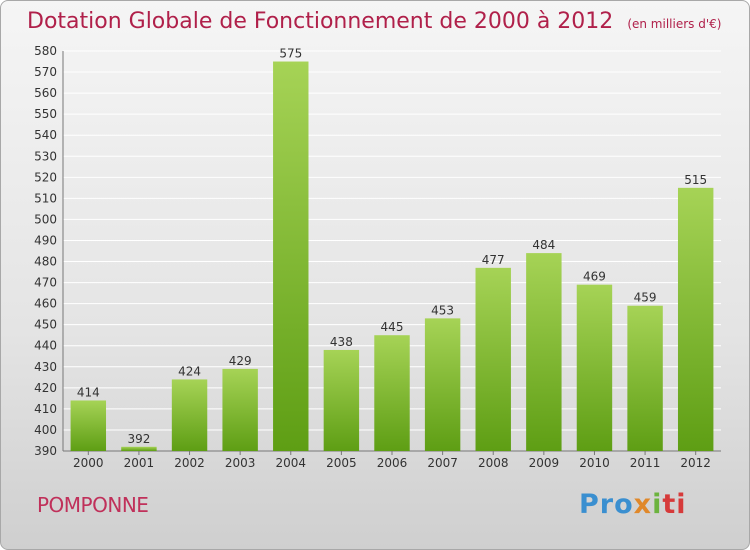  What do you see at coordinates (341, 342) in the screenshot?
I see `data-label: 438` at bounding box center [341, 342].